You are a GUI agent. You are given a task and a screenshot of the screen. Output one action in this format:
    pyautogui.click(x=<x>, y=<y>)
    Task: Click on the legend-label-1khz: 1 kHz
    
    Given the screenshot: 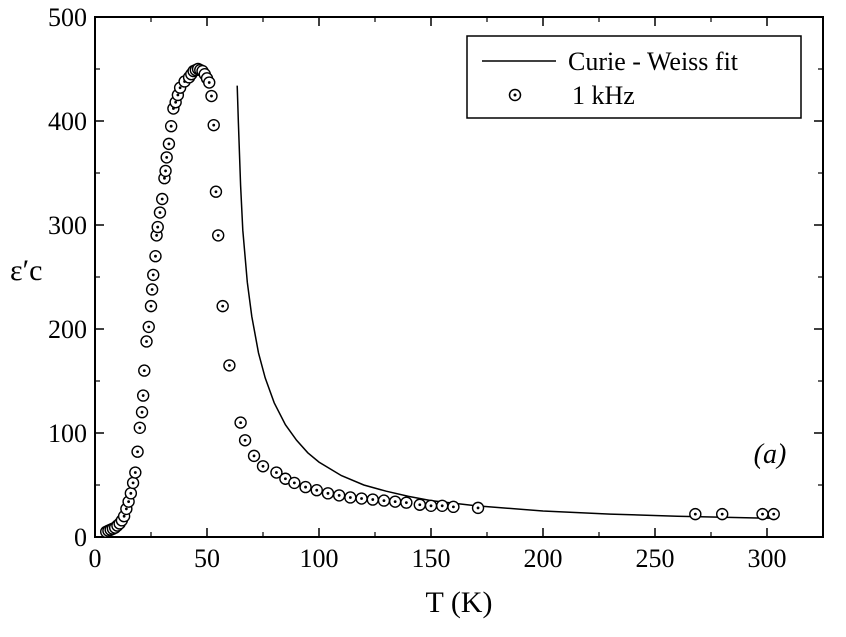 What is the action you would take?
    pyautogui.click(x=603, y=95)
    